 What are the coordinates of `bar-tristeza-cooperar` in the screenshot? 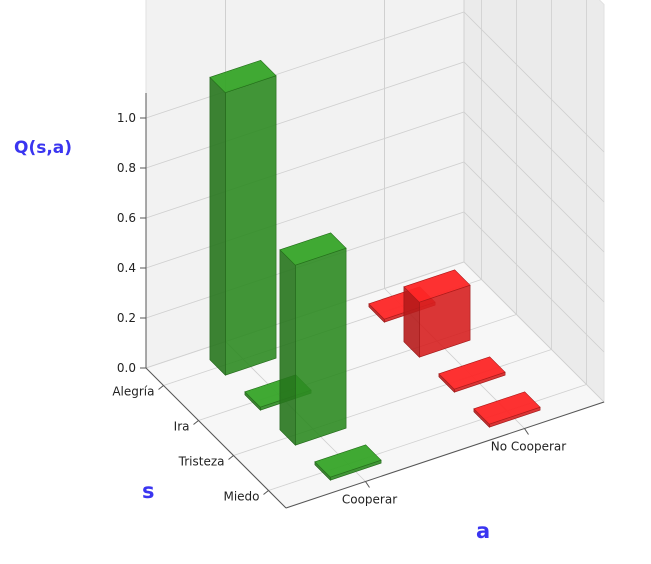 It's located at (313, 339).